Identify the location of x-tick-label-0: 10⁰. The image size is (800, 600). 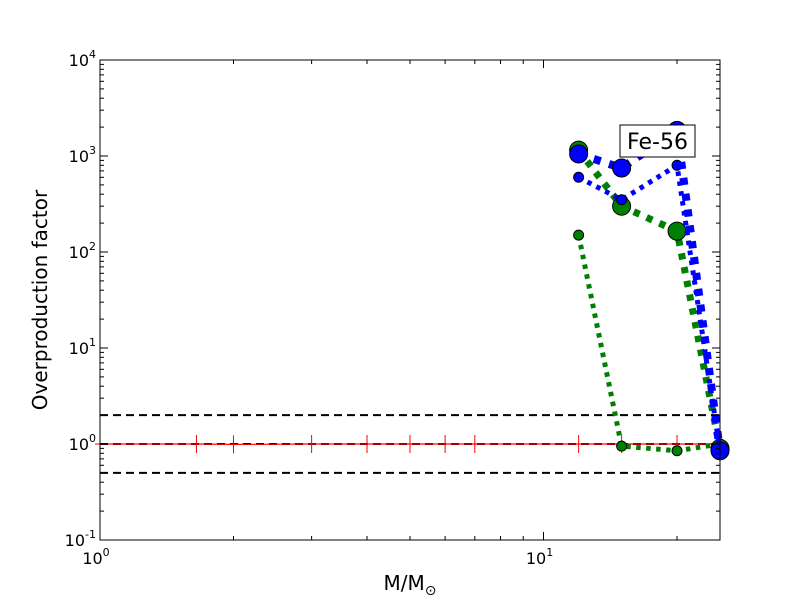
(95, 557).